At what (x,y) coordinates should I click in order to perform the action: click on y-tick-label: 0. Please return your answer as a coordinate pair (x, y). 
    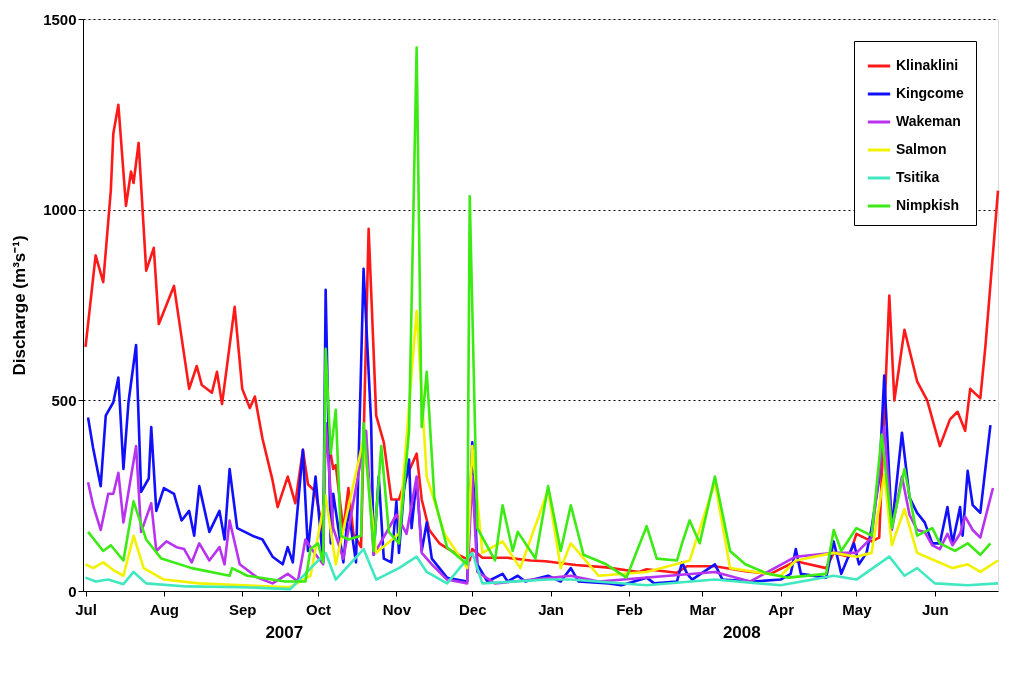
    Looking at the image, I should click on (72, 591).